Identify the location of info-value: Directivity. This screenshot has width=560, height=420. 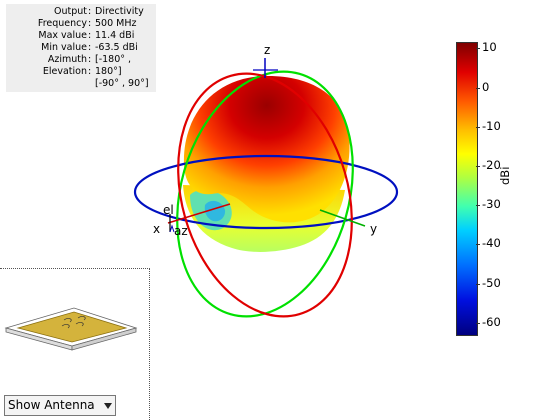
(119, 11).